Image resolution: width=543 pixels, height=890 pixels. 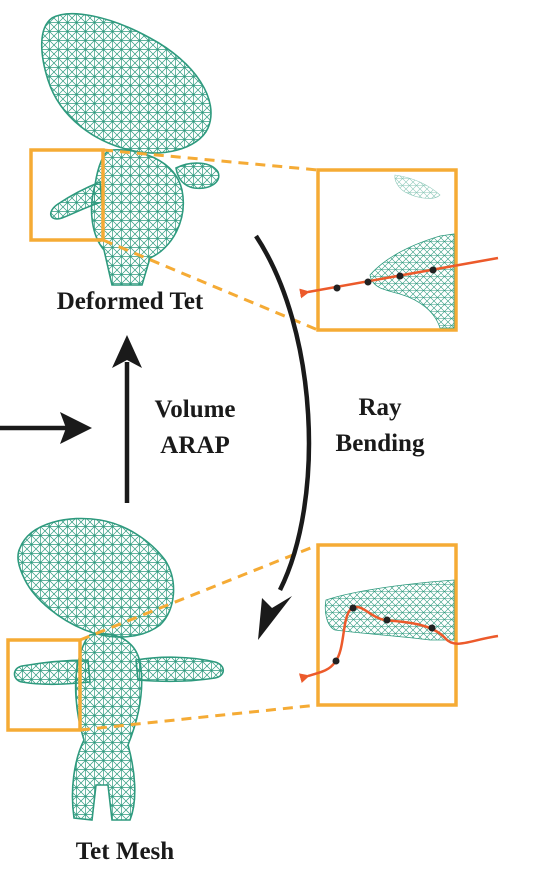 I want to click on deformed-body, so click(x=138, y=217).